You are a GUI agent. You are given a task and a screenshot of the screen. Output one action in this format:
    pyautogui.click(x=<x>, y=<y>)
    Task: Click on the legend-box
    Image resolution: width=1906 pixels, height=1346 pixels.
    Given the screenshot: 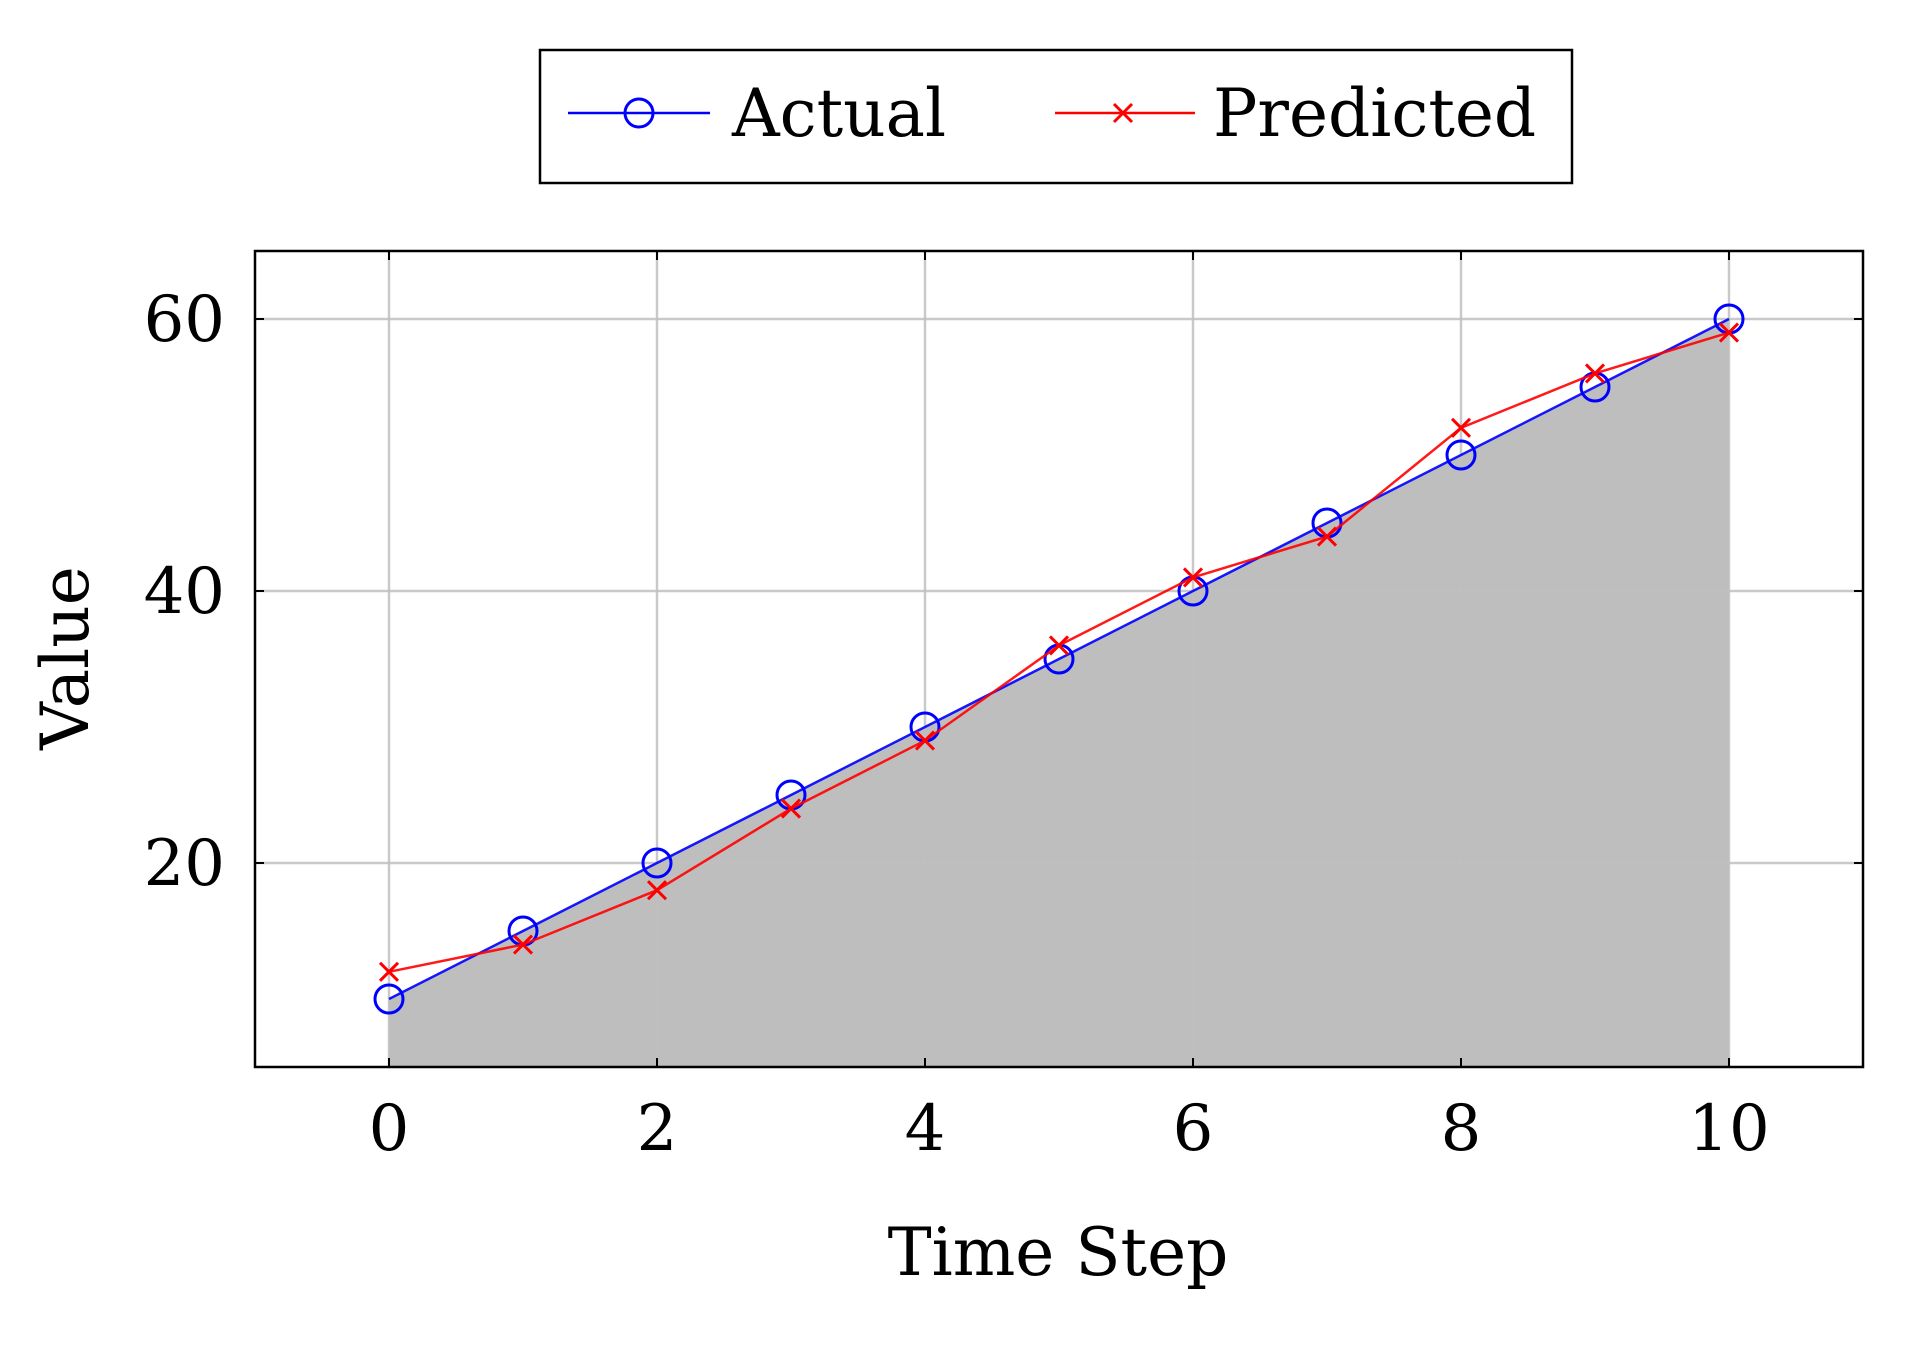 What is the action you would take?
    pyautogui.click(x=1056, y=116)
    